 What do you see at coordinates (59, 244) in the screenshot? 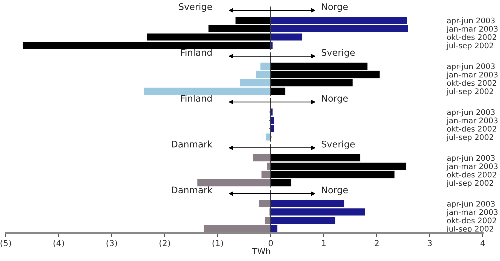
I see `x-tick-label: (4)` at bounding box center [59, 244].